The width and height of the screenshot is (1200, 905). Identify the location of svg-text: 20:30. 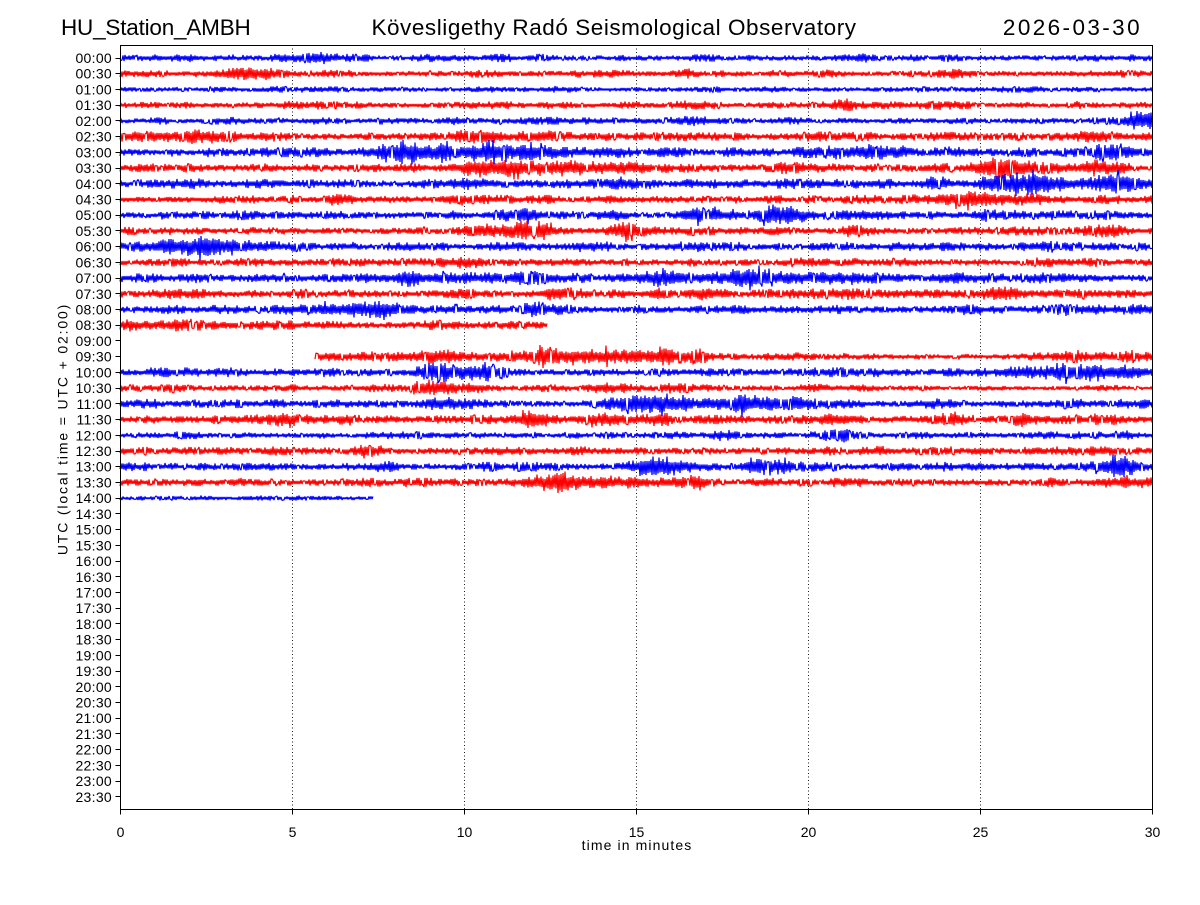
(93, 703).